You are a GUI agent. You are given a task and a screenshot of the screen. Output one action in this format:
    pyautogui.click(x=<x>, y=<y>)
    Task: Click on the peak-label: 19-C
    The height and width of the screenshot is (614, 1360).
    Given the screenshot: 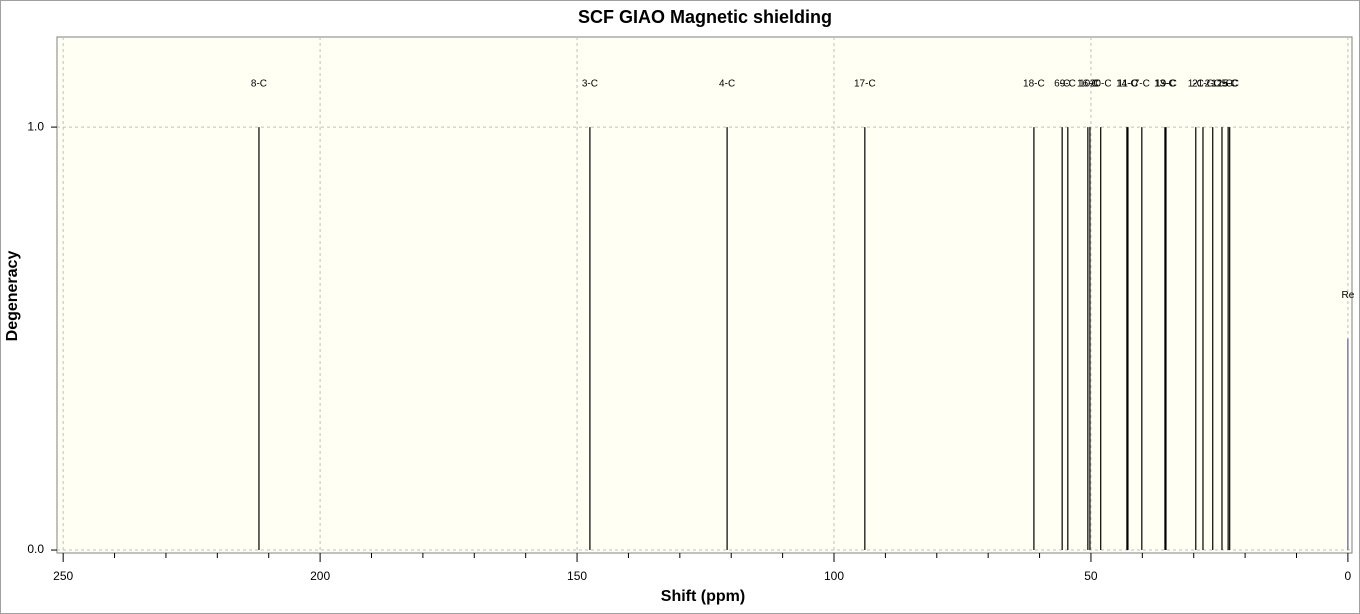 What is the action you would take?
    pyautogui.click(x=1166, y=84)
    